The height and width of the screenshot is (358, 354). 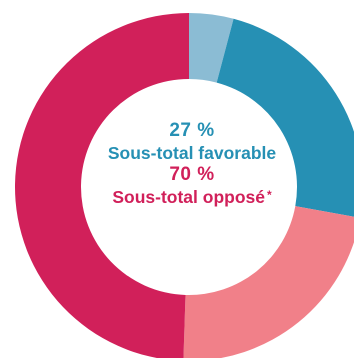 I want to click on opposed-footnote-marker: *, so click(x=269, y=195).